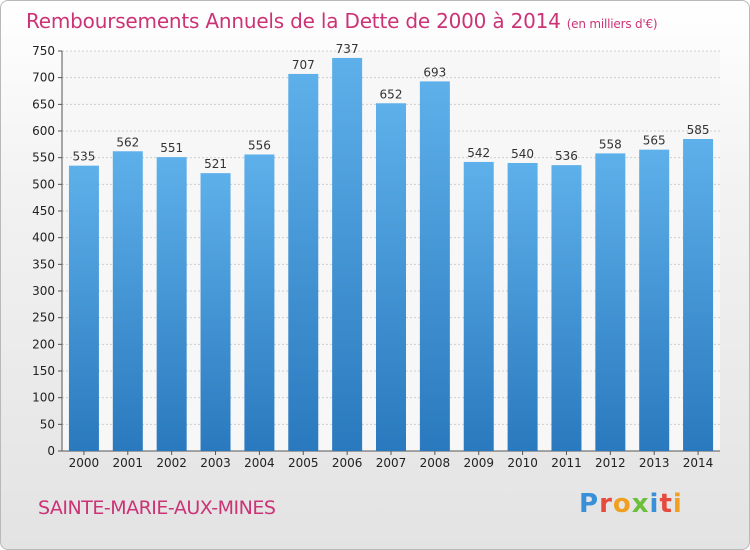 This screenshot has width=750, height=550. I want to click on y-tick-label: 750, so click(43, 51).